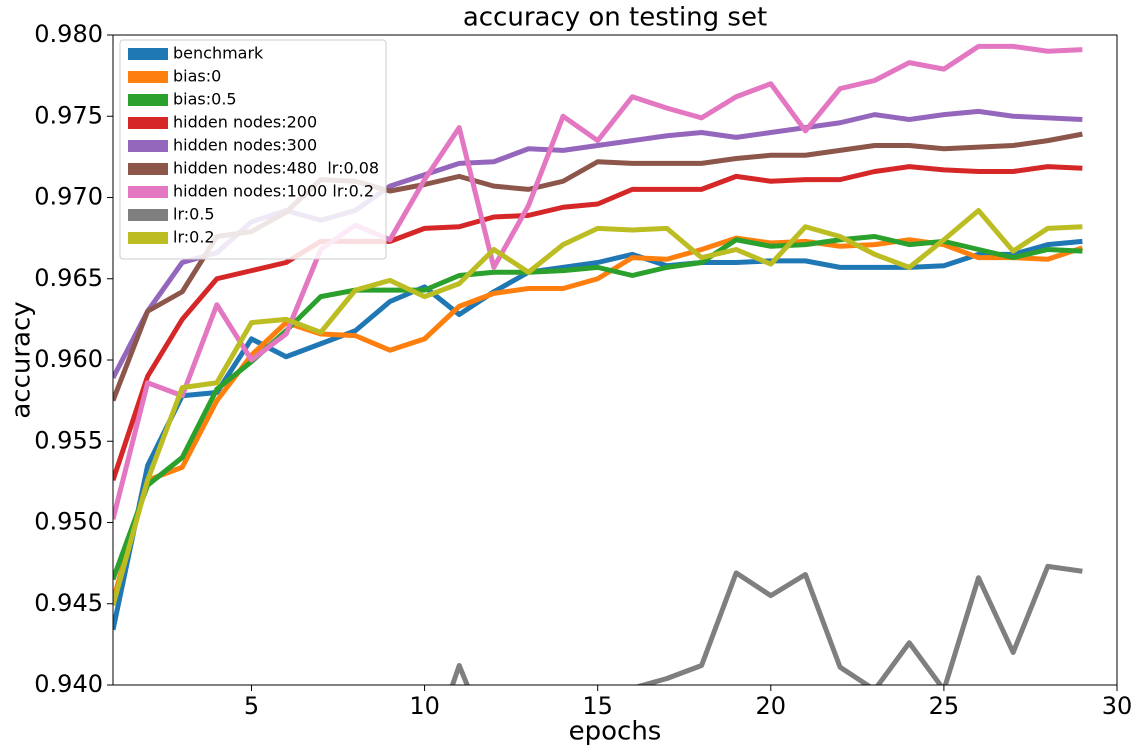 Image resolution: width=1140 pixels, height=753 pixels. What do you see at coordinates (68, 684) in the screenshot?
I see `y-tick-label: 0.940` at bounding box center [68, 684].